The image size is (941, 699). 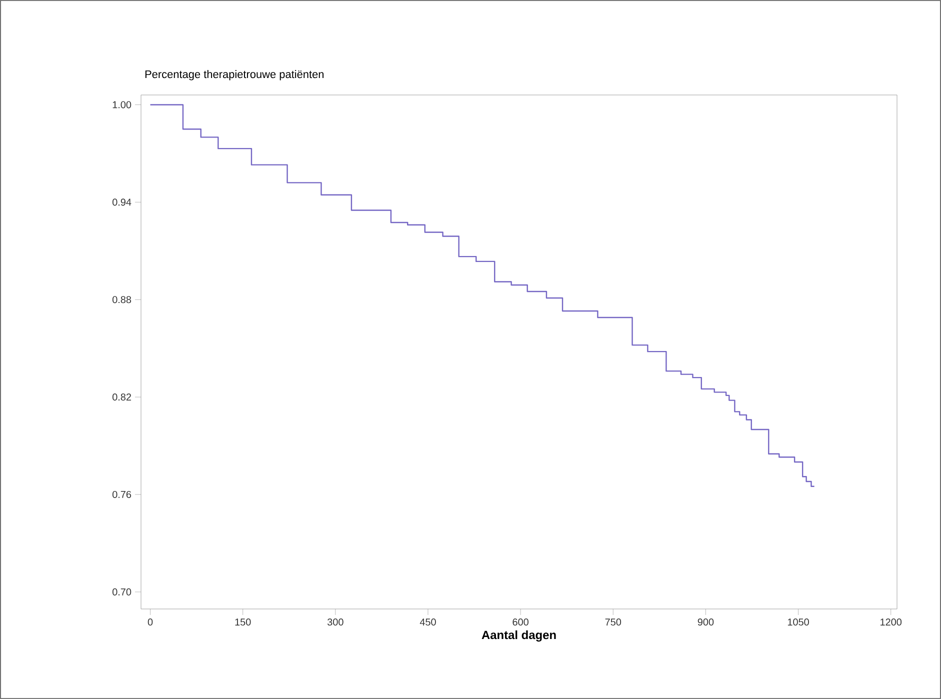 What do you see at coordinates (122, 104) in the screenshot?
I see `y-tick-label: 1.00` at bounding box center [122, 104].